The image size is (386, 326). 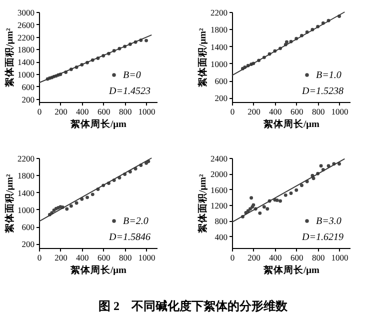 What do you see at coordinates (219, 189) in the screenshot?
I see `y-tick-label: 1600` at bounding box center [219, 189].